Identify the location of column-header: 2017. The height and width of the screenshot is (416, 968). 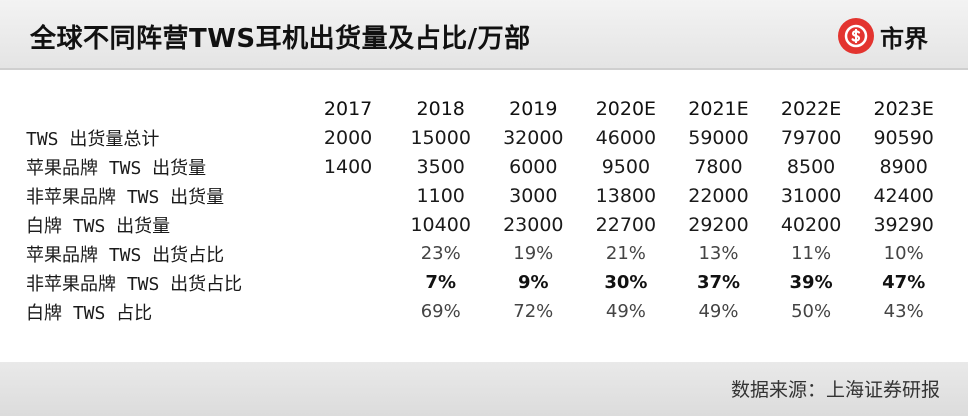
(348, 108).